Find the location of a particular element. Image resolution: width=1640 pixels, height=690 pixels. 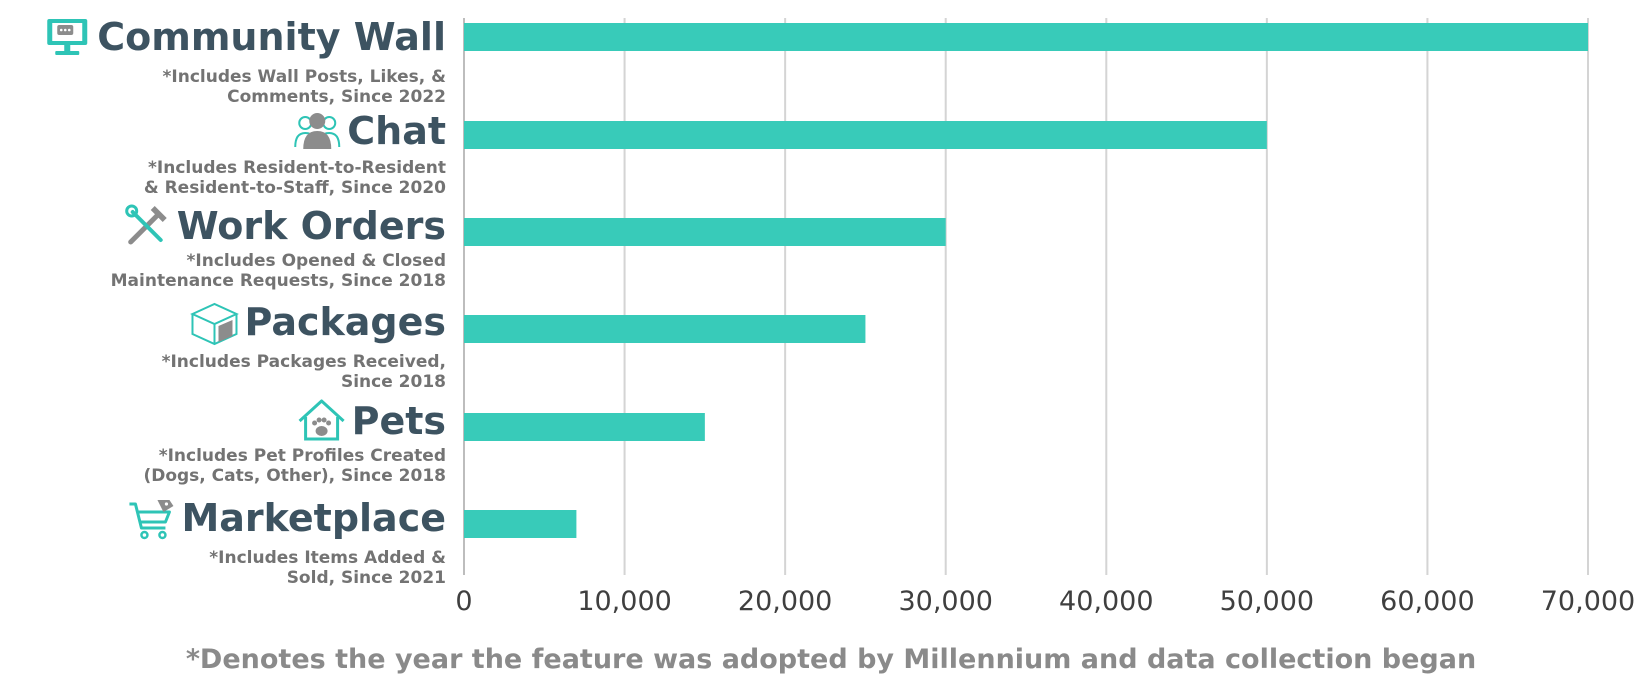

category-note: *Includes Resident-to-Resident is located at coordinates (297, 168).